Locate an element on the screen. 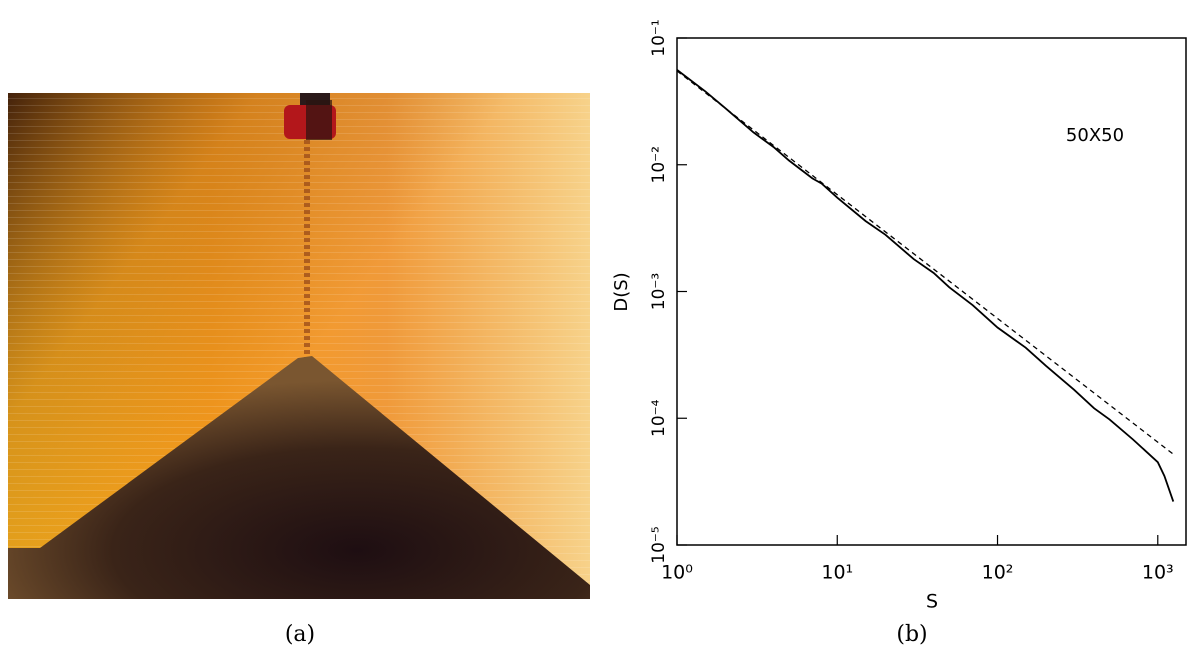 This screenshot has width=1188, height=655. x-tick-label: 10² is located at coordinates (998, 573).